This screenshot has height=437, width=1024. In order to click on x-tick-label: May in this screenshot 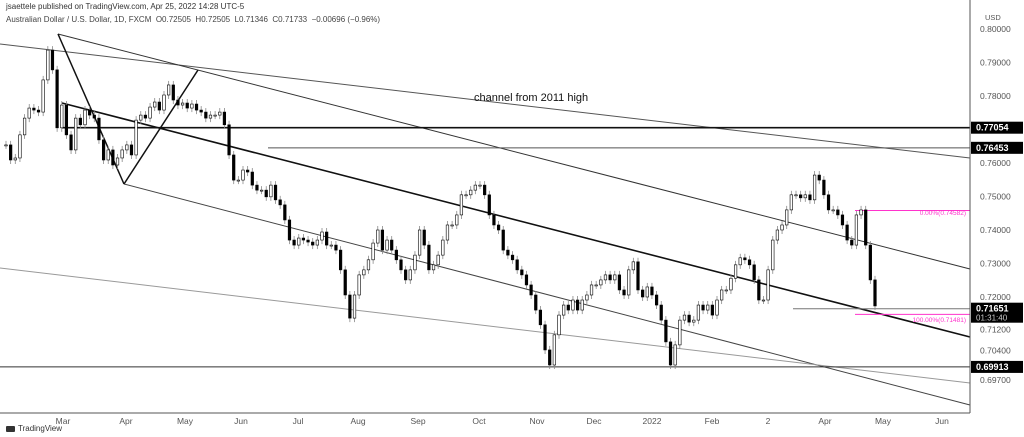, I will do `click(883, 421)`.